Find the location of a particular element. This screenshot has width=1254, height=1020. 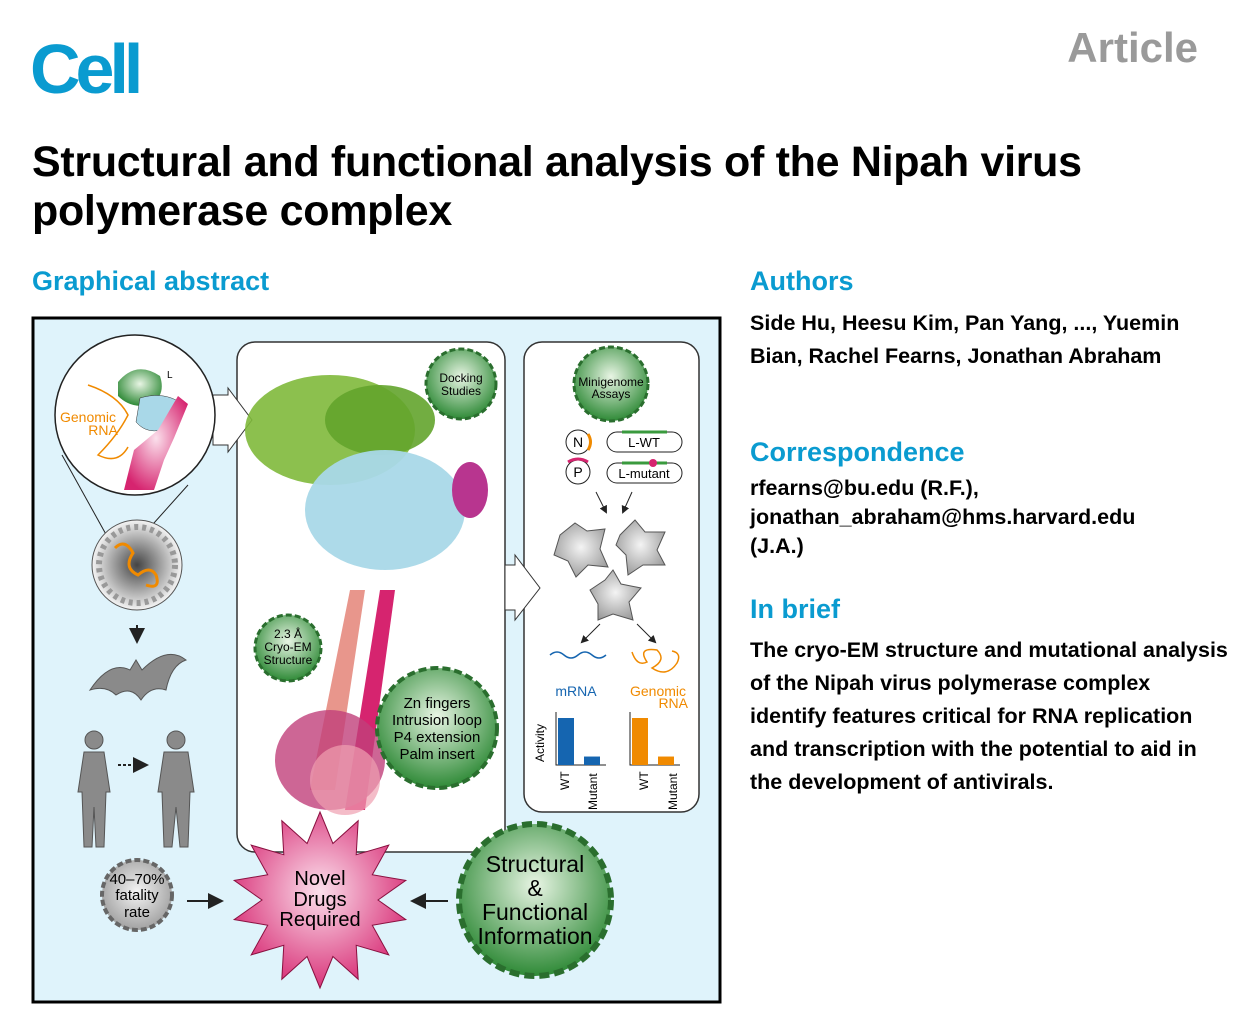

correspondence-heading: Correspondence is located at coordinates (857, 452).